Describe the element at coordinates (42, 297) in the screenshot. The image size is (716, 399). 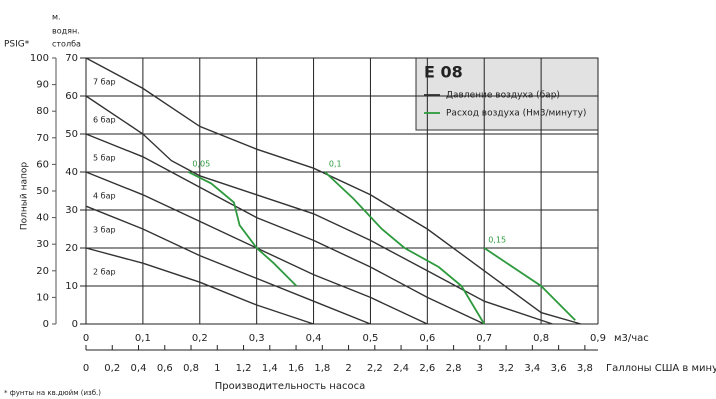
I see `y2-tick-label: 10` at that location.